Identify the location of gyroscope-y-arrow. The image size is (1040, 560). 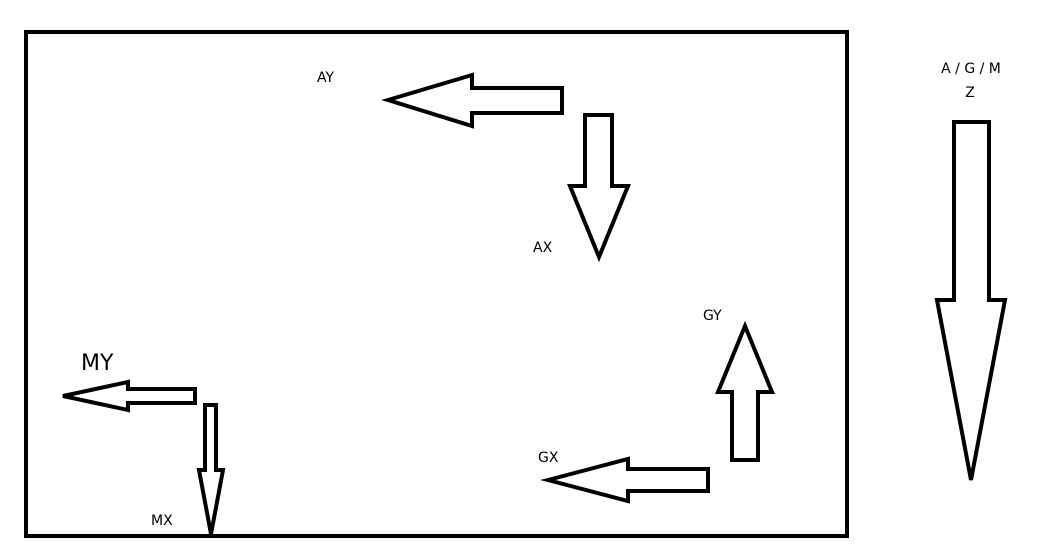
(745, 391).